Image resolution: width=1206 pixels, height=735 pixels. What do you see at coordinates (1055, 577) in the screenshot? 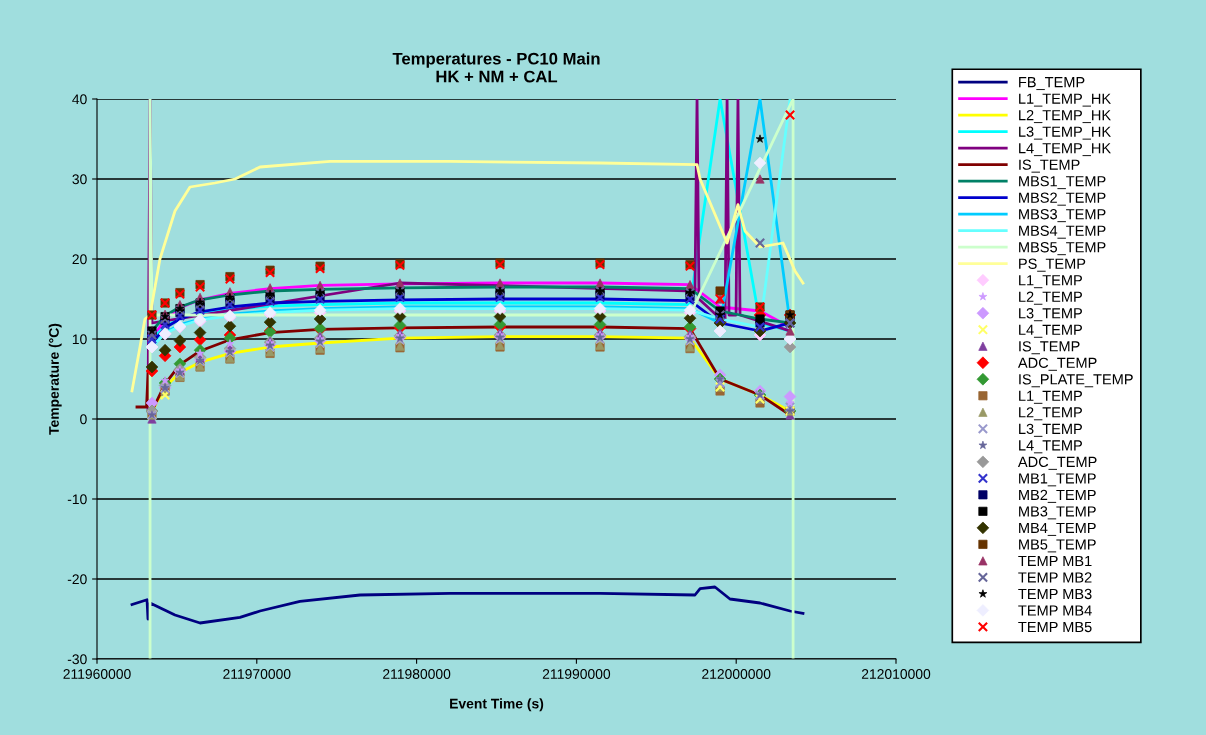
I see `legend-label: TEMP MB2` at bounding box center [1055, 577].